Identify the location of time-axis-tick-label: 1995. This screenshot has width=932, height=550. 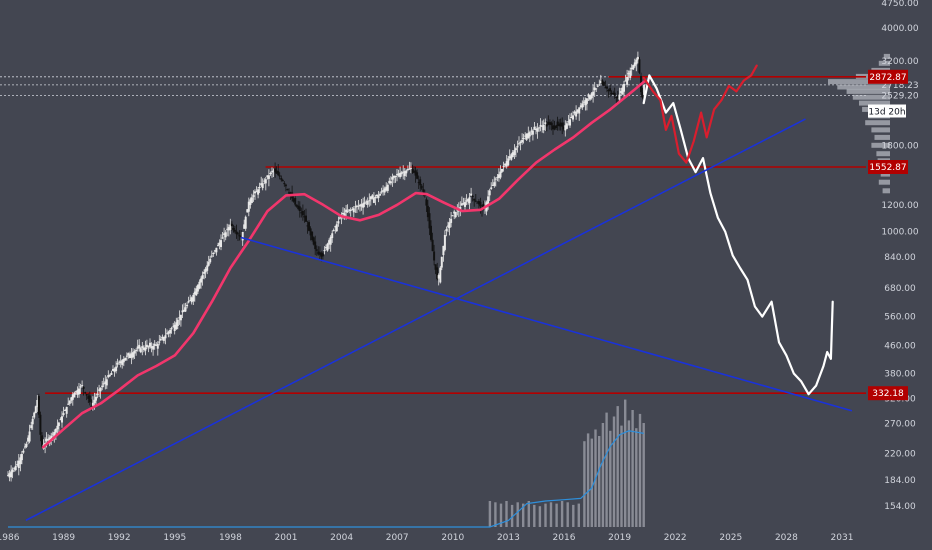
(174, 538).